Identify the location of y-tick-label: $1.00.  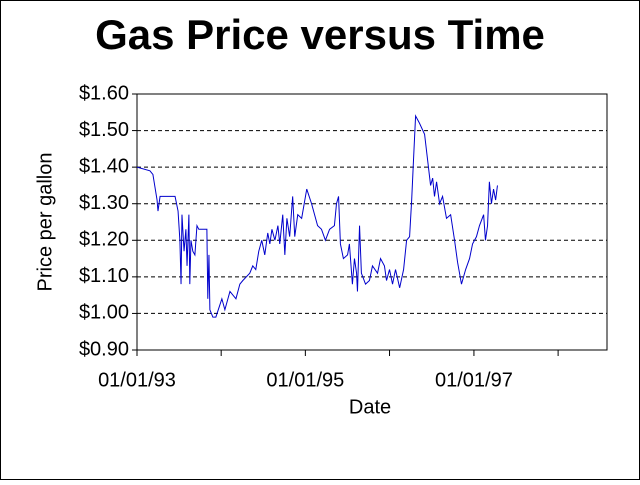
(104, 313).